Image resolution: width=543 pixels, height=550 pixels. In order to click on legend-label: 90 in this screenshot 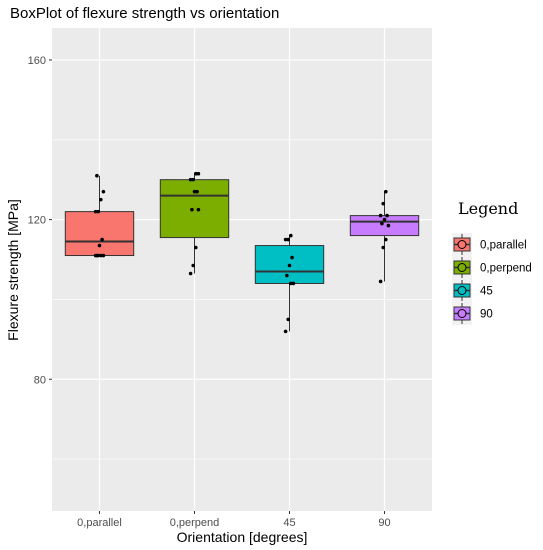, I will do `click(486, 315)`.